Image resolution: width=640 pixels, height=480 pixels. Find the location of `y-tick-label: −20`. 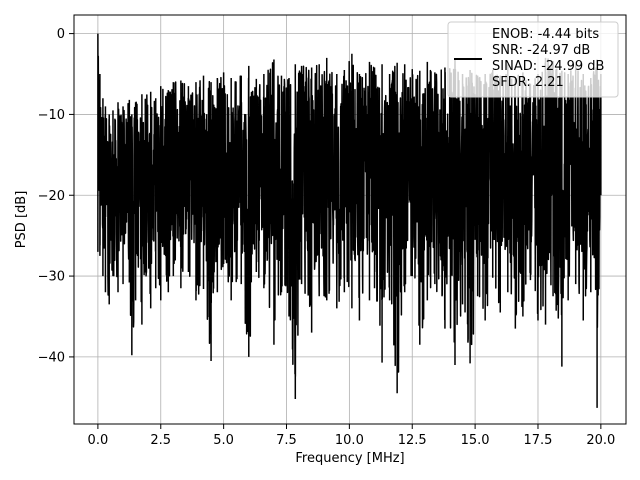

y-tick-label: −20 is located at coordinates (51, 196).